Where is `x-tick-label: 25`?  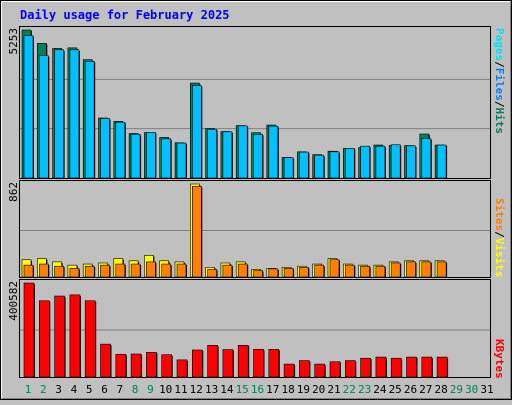
x-tick-label: 25 is located at coordinates (395, 389).